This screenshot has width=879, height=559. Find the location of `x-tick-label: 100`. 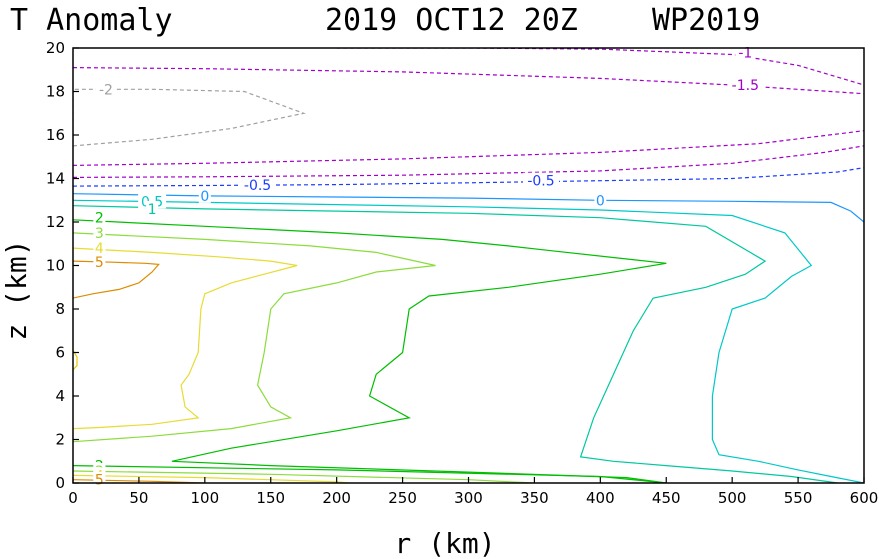

x-tick-label: 100 is located at coordinates (205, 498).